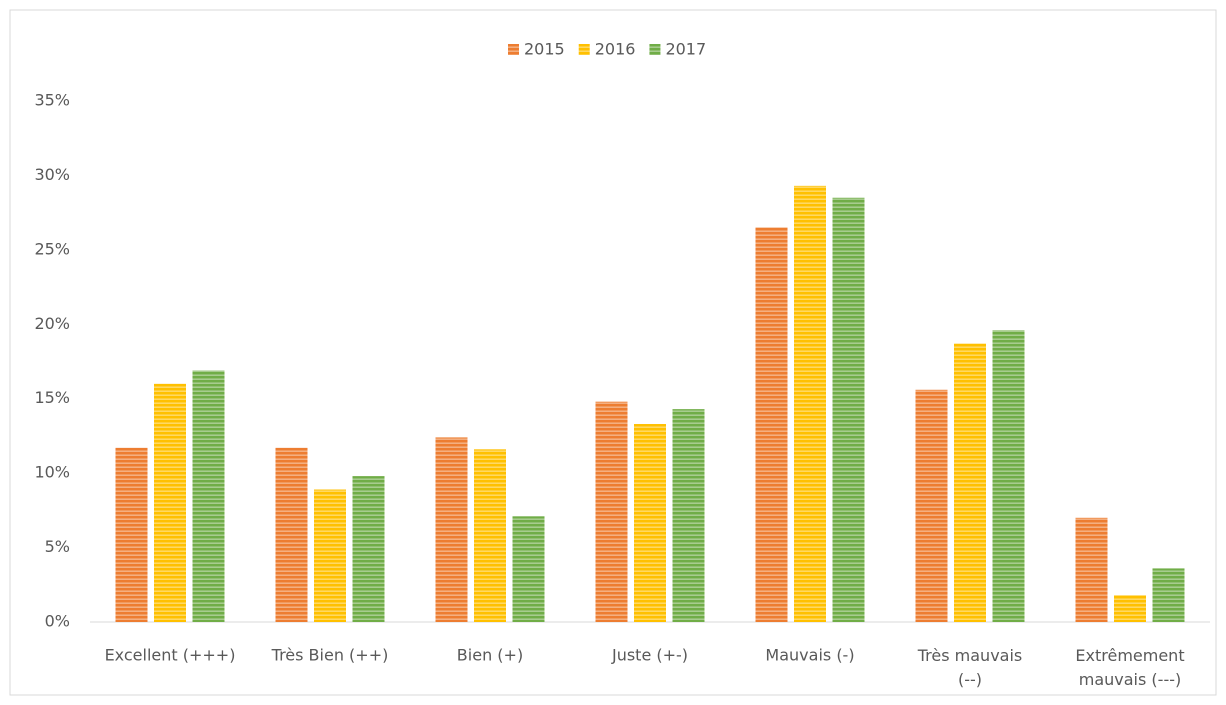  What do you see at coordinates (970, 667) in the screenshot?
I see `x-tick-label: Très mauvais (--)` at bounding box center [970, 667].